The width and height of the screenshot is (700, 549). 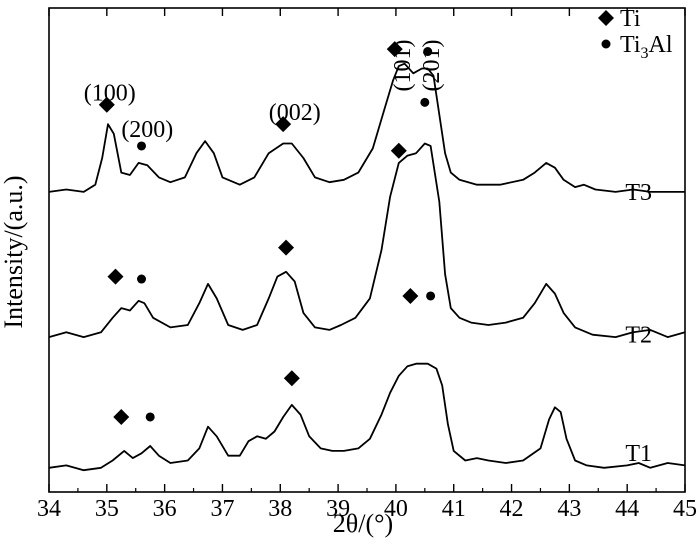 I want to click on x-axis-title: 2θ/(°), so click(x=363, y=523).